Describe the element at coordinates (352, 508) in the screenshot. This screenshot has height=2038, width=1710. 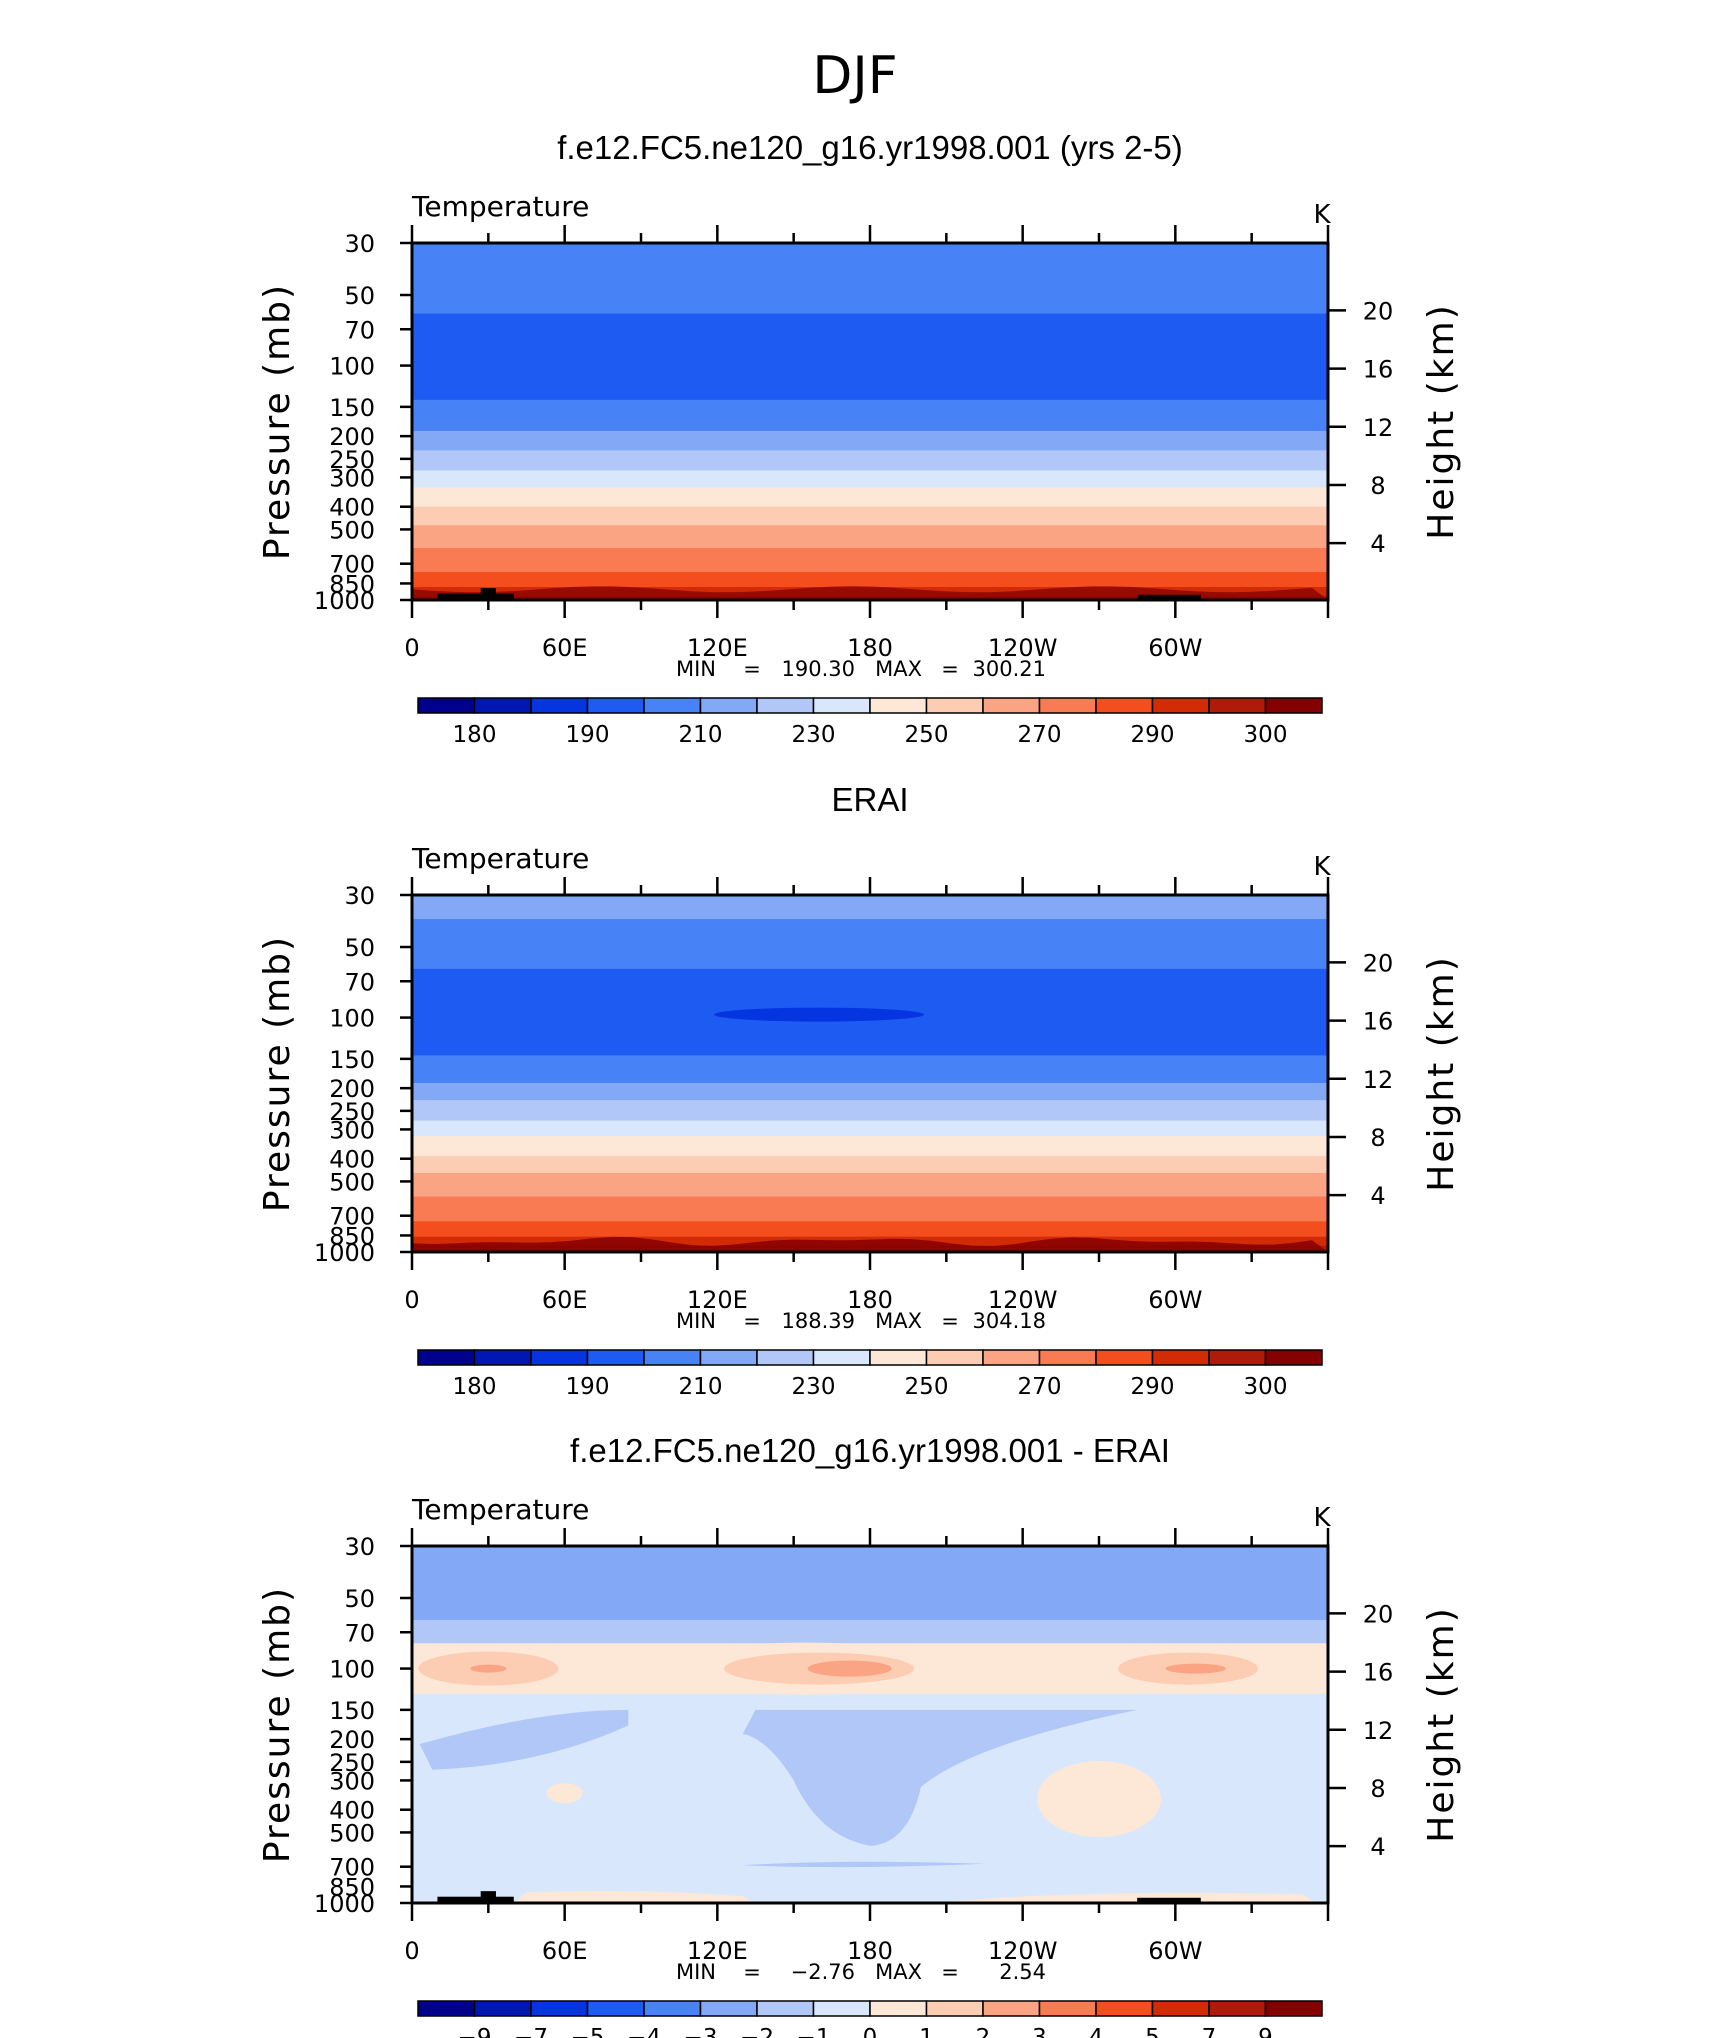
I see `y-tick-label: 400` at that location.